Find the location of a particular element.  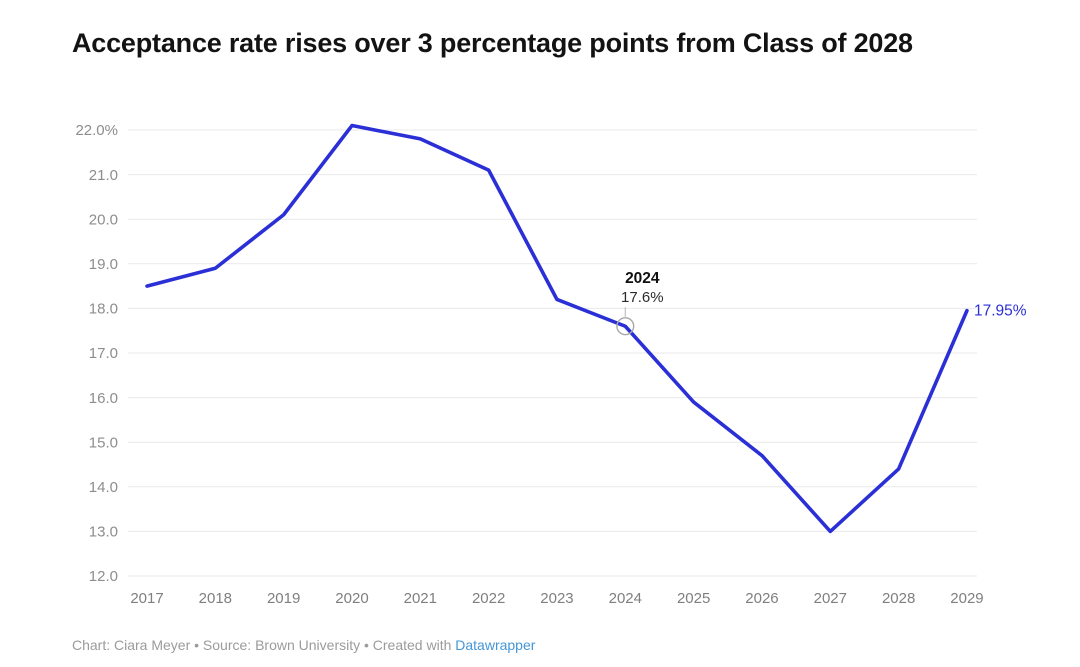

x-tick-label: 2022 is located at coordinates (488, 598).